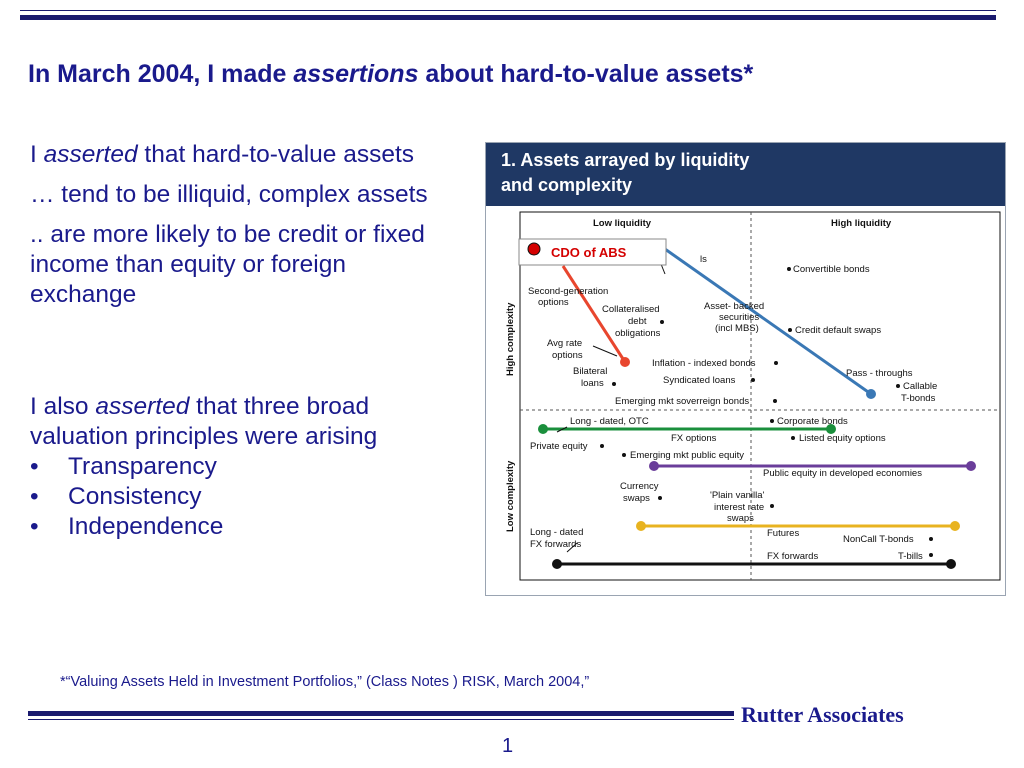 This screenshot has width=1024, height=768. What do you see at coordinates (740, 518) in the screenshot?
I see `label-vanilla-3: swaps` at bounding box center [740, 518].